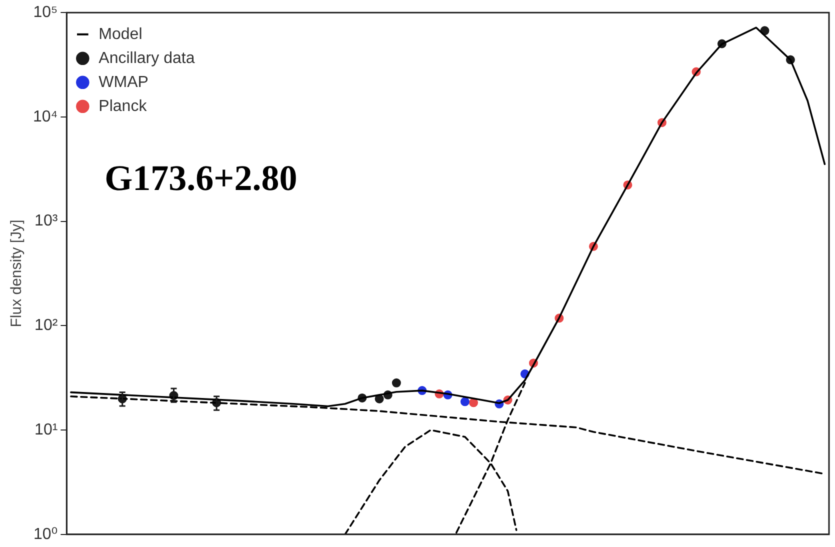 The width and height of the screenshot is (835, 547). I want to click on y-tick-label: 10¹, so click(46, 429).